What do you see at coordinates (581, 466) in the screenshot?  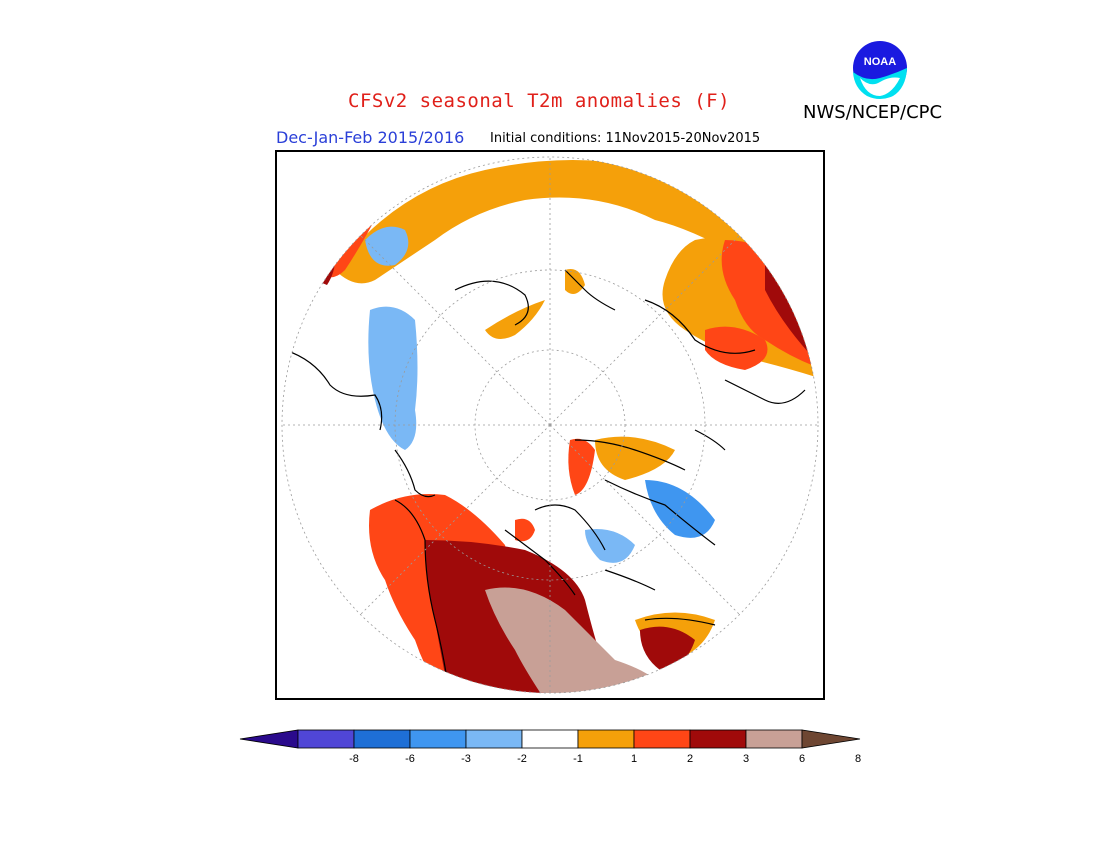 I see `anomaly-region-greenland-hot` at bounding box center [581, 466].